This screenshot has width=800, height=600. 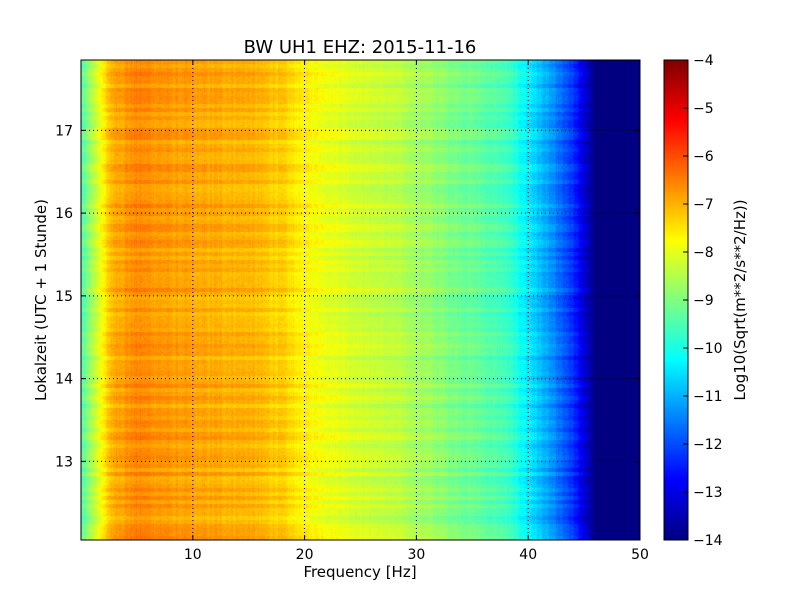 I want to click on chart-title: BW UH1 EHZ: 2015-11-16, so click(x=360, y=47).